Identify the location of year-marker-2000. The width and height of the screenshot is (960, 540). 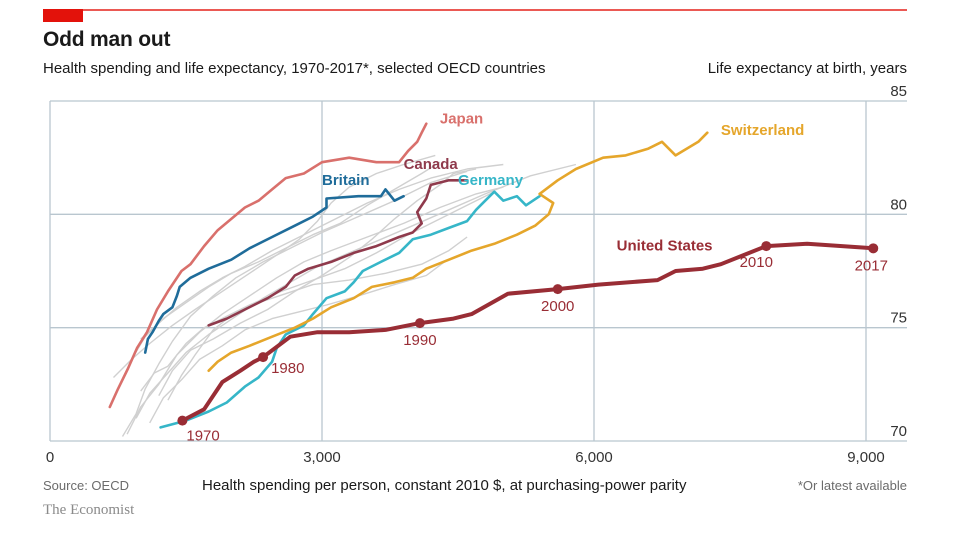
(557, 289).